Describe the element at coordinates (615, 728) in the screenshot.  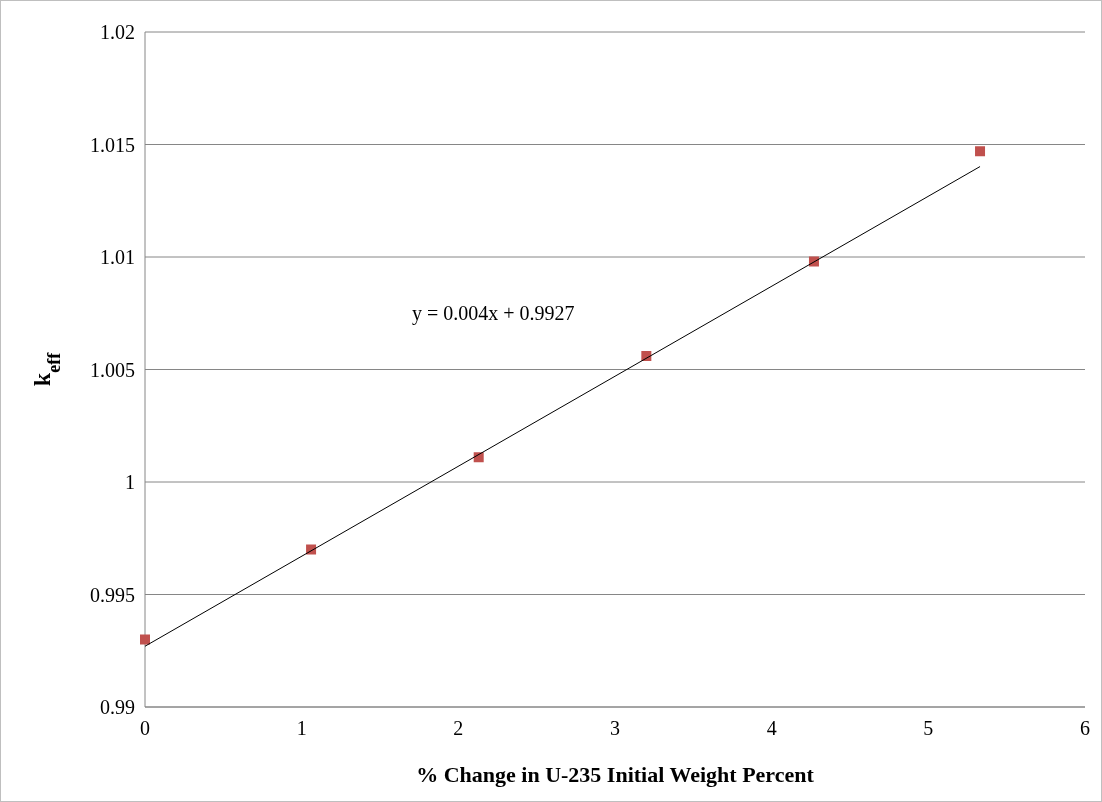
I see `x-tick-label: 3` at that location.